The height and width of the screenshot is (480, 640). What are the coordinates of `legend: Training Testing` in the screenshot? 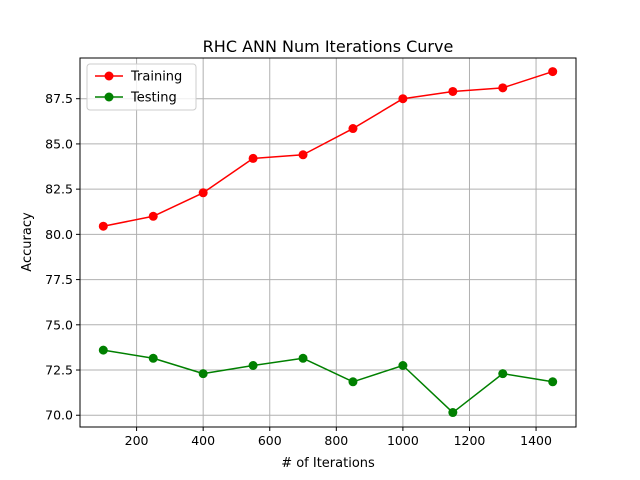 It's located at (141, 87).